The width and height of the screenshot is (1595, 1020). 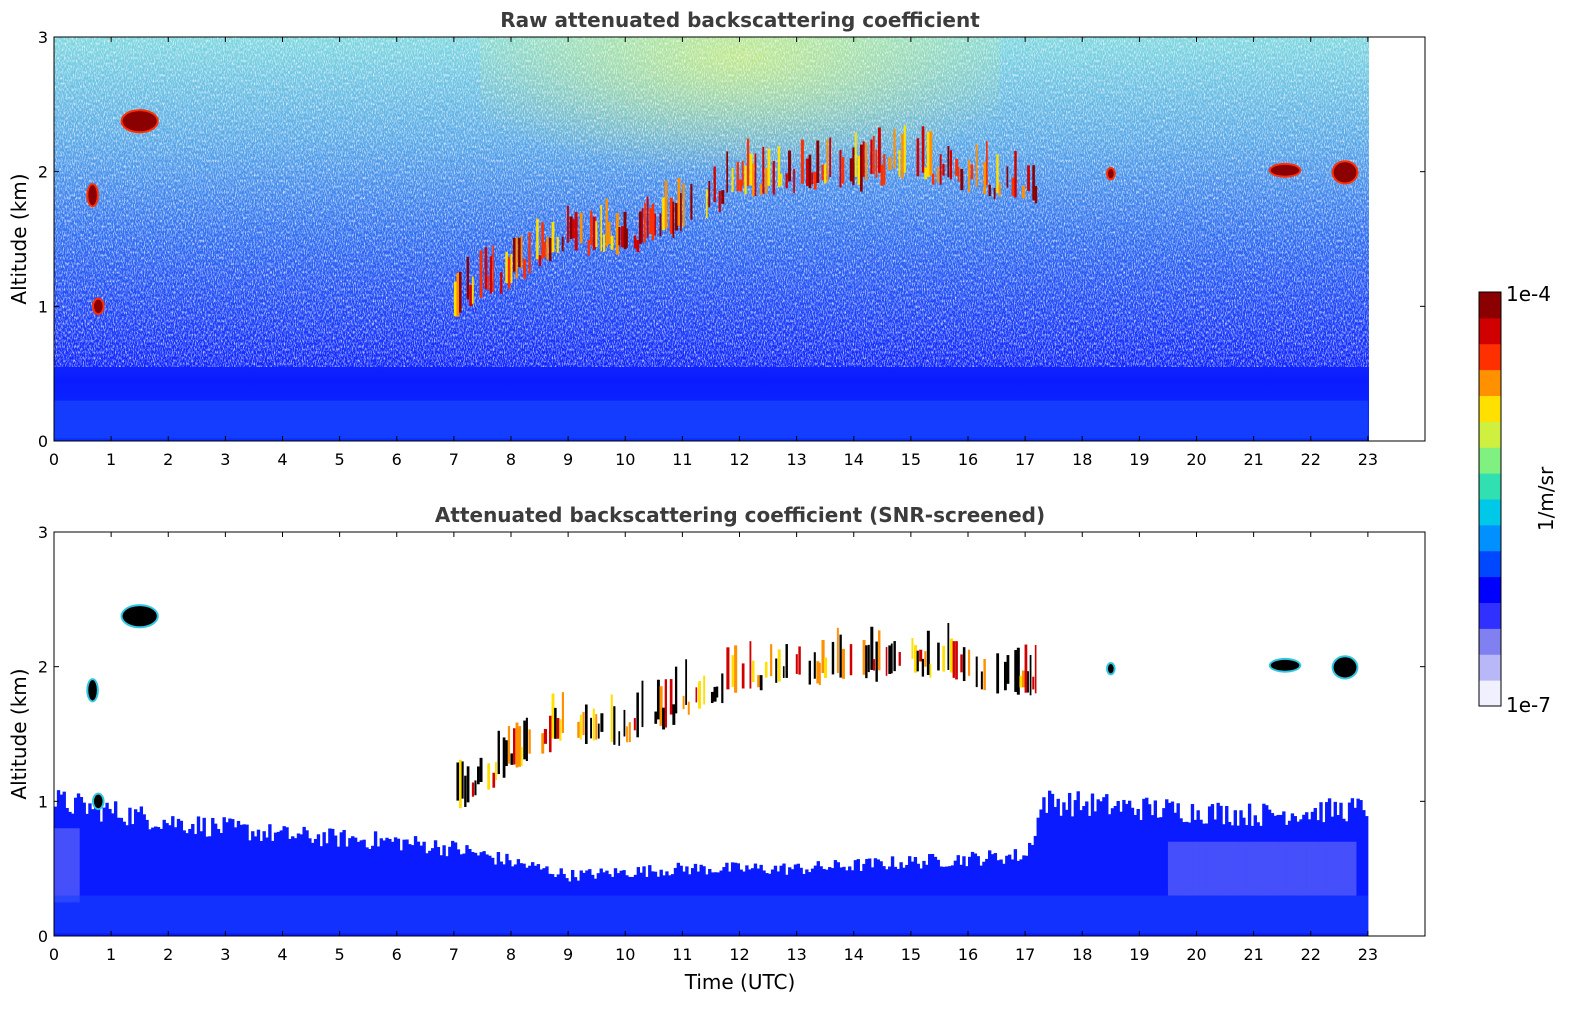 What do you see at coordinates (1196, 459) in the screenshot?
I see `x-tick-label: 20` at bounding box center [1196, 459].